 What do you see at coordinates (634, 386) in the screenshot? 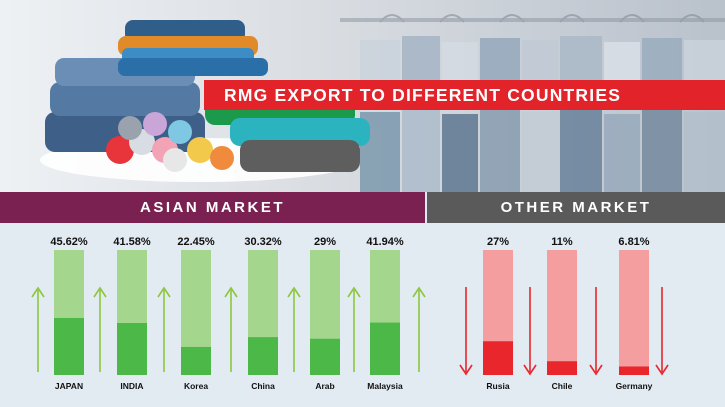
I see `other-category-label-2: Germany` at bounding box center [634, 386].